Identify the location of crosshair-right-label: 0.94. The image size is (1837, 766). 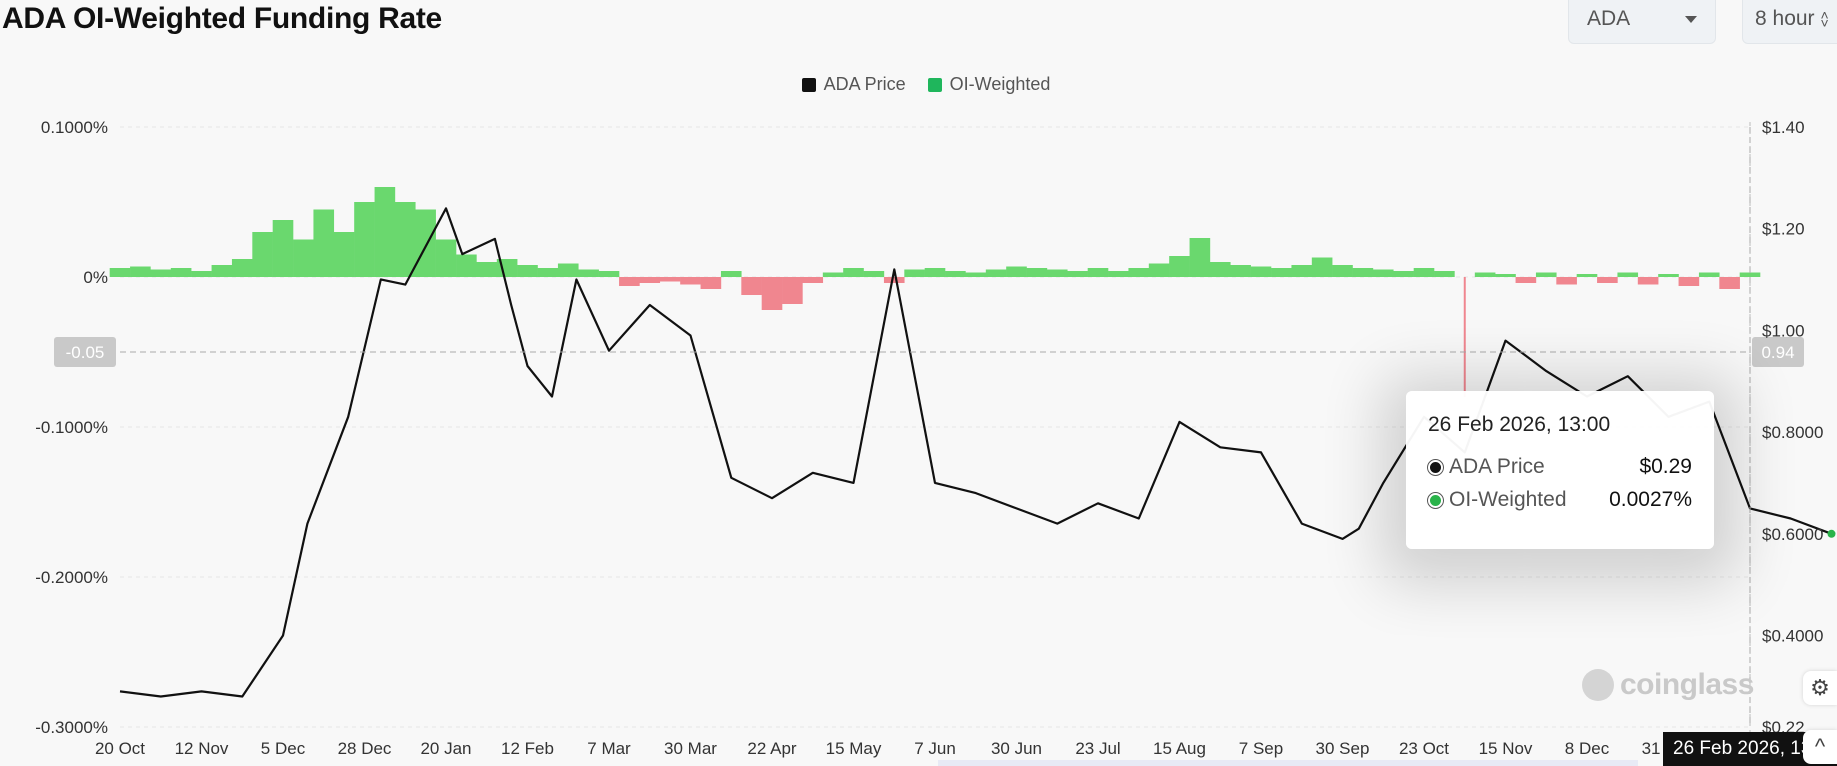
(1777, 352).